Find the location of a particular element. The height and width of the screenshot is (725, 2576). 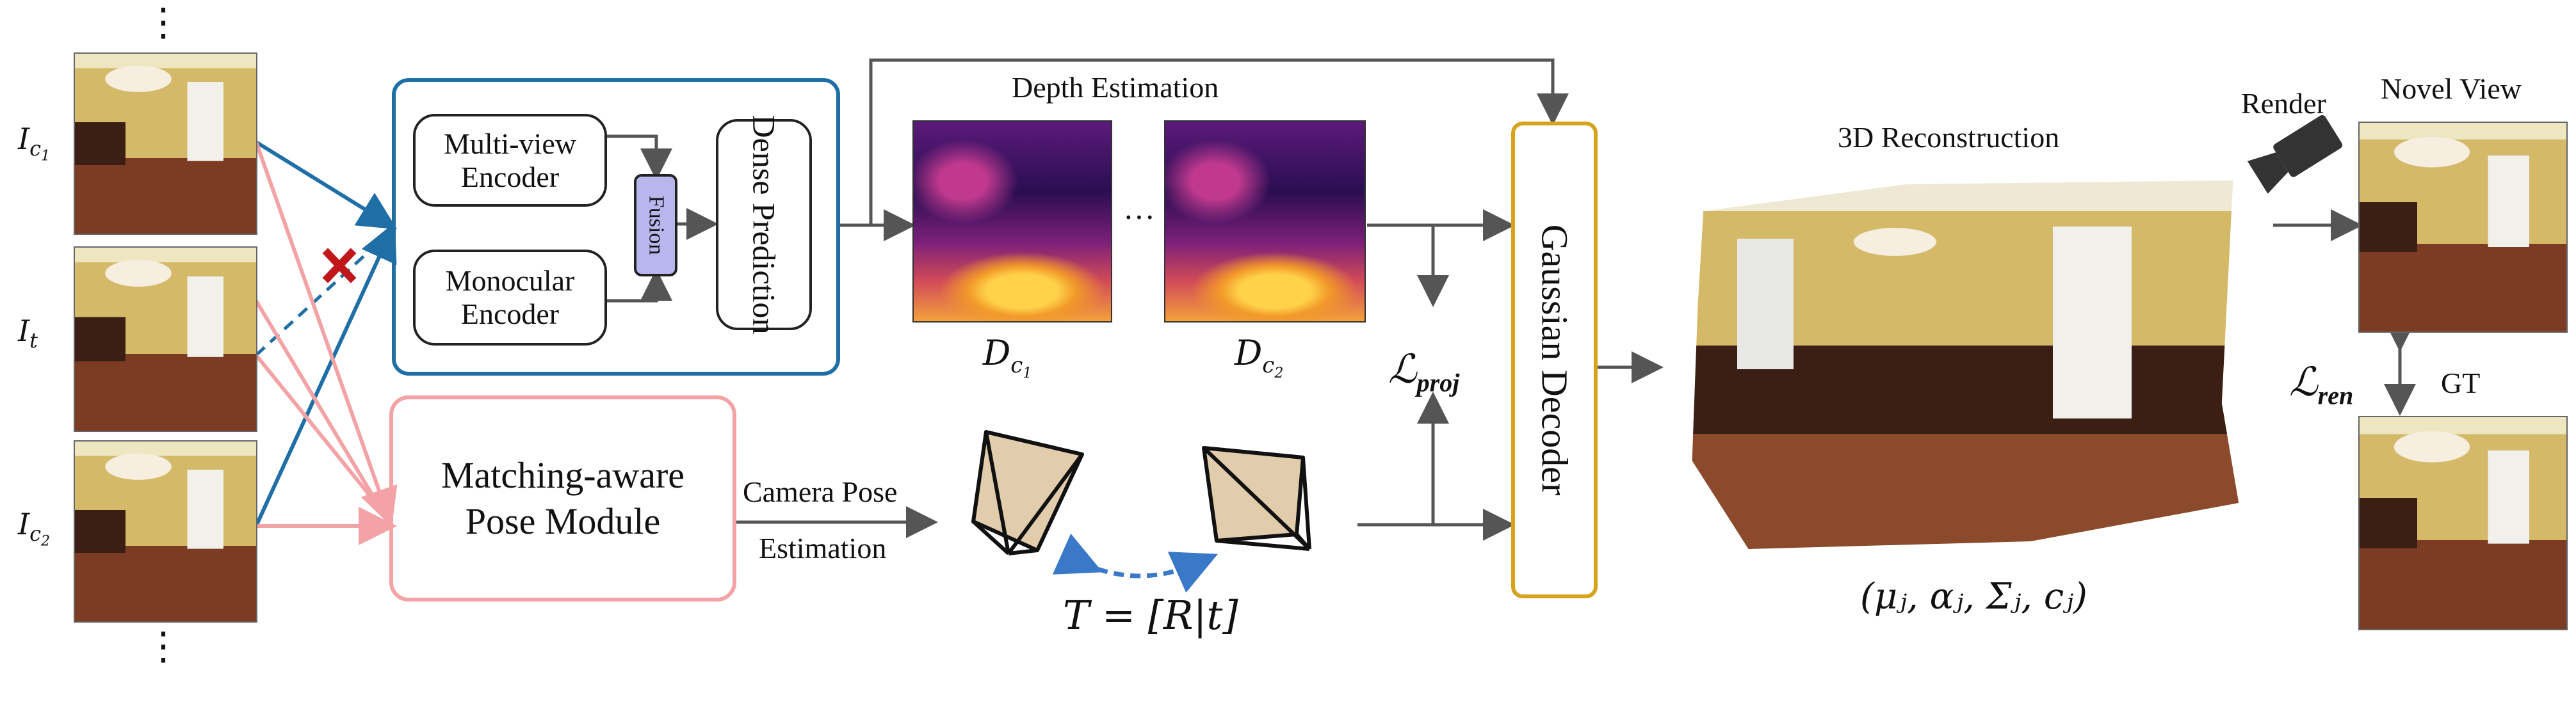

transform-label: T = [R|t] is located at coordinates (1150, 615).